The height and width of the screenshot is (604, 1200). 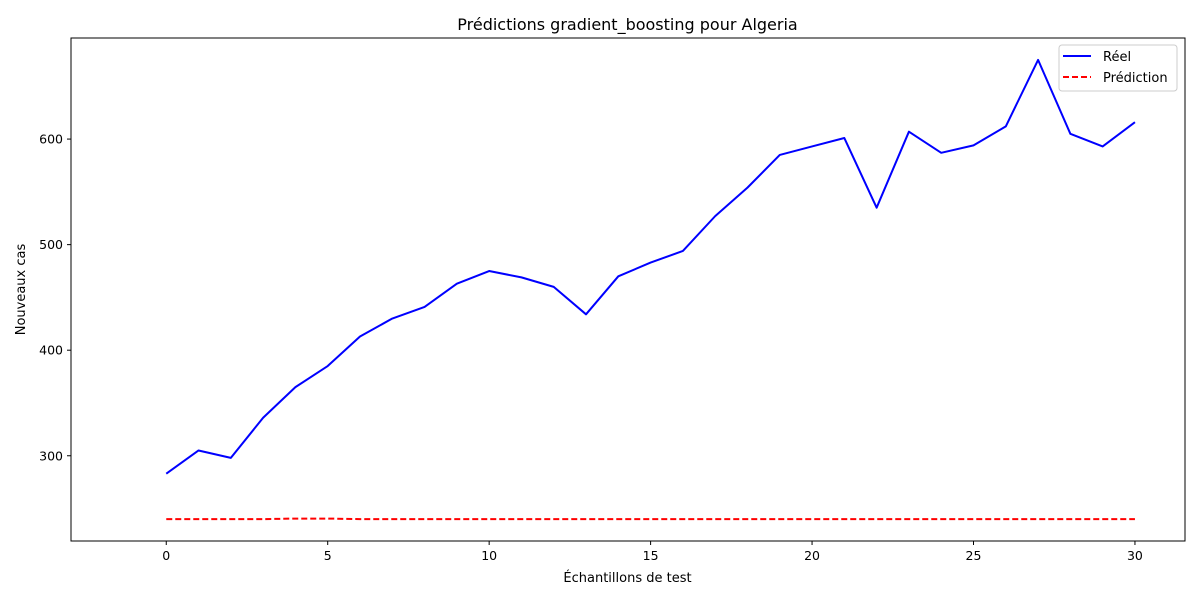 I want to click on y-axis: 300 400 500 600, so click(x=55, y=297).